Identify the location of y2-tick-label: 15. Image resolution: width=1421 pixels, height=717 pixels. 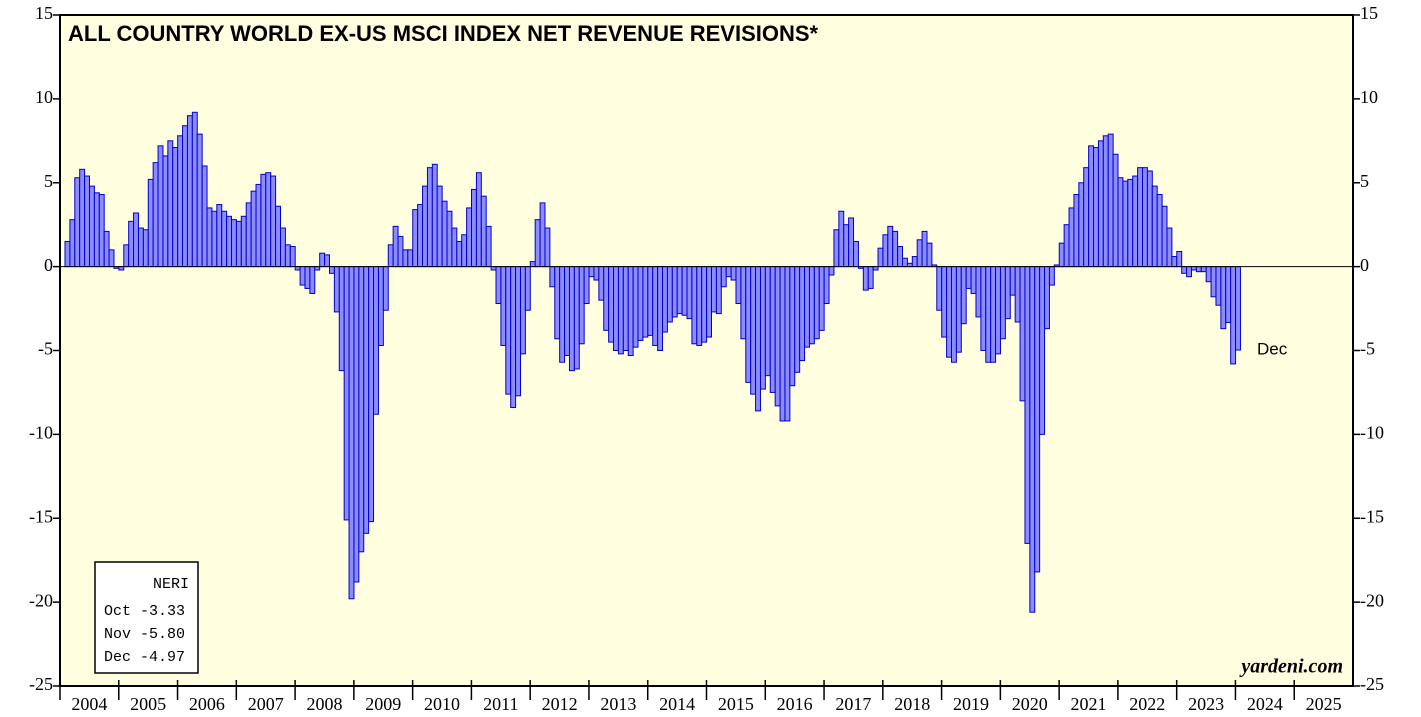
(1369, 13).